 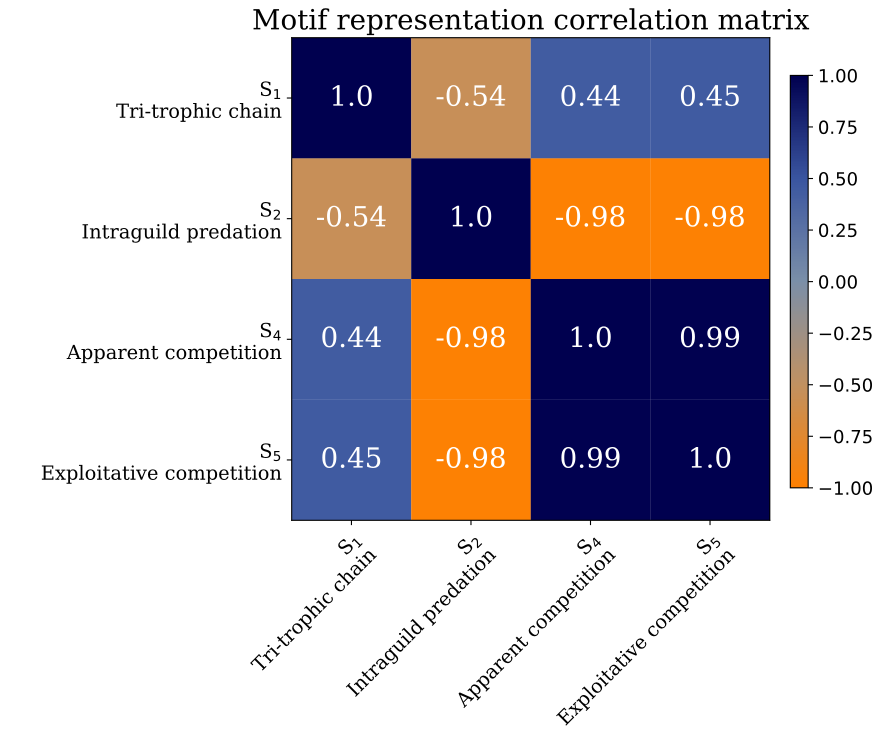 What do you see at coordinates (846, 488) in the screenshot?
I see `color-bar-label: −1.00` at bounding box center [846, 488].